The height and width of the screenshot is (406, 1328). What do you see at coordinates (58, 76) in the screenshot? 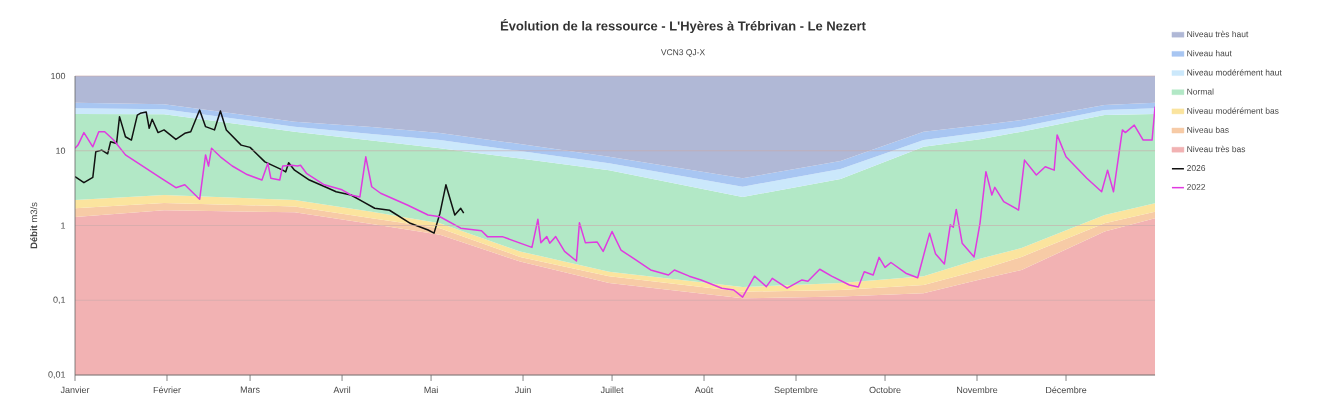
I see `y-tick-label: 100` at bounding box center [58, 76].